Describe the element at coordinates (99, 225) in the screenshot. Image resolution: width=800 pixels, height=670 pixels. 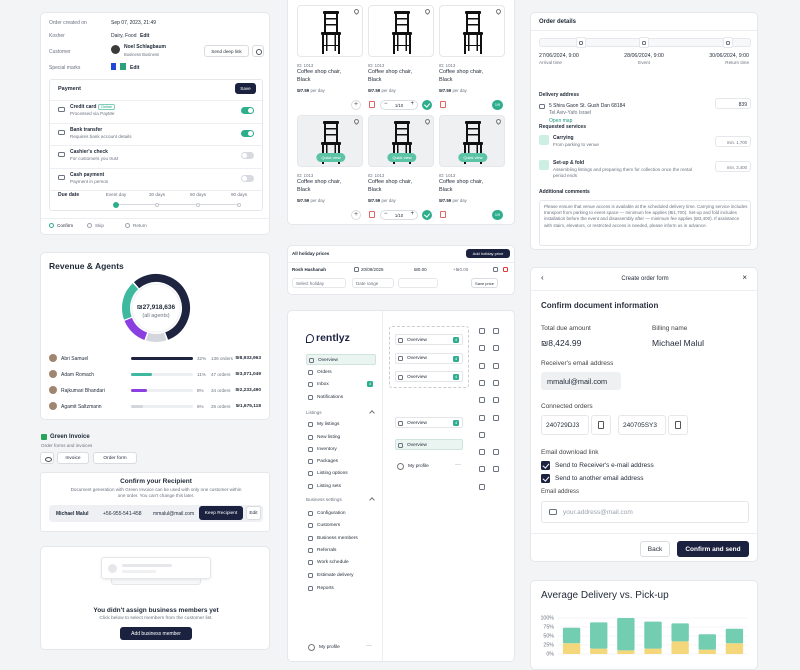
I see `a: Skip` at that location.